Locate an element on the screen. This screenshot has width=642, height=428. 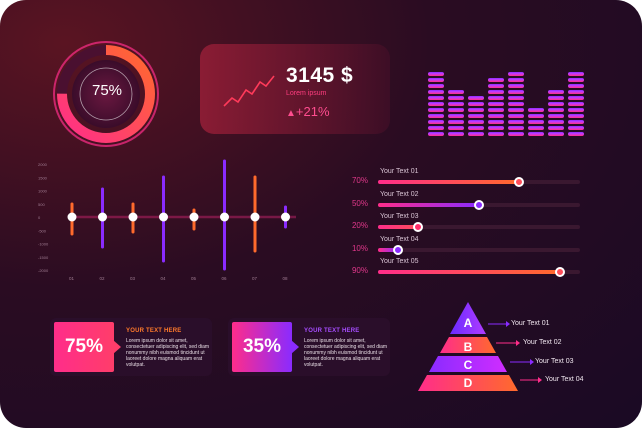
dotplot-tick-label: 1500 is located at coordinates (43, 177).